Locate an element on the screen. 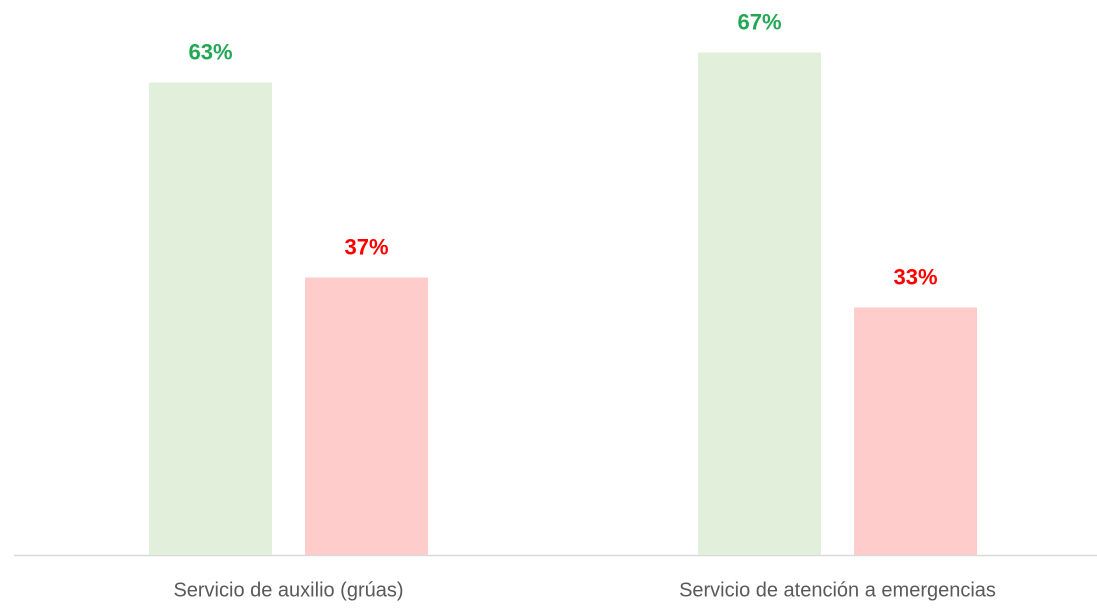 Image resolution: width=1097 pixels, height=612 pixels. data-label: 63% is located at coordinates (210, 51).